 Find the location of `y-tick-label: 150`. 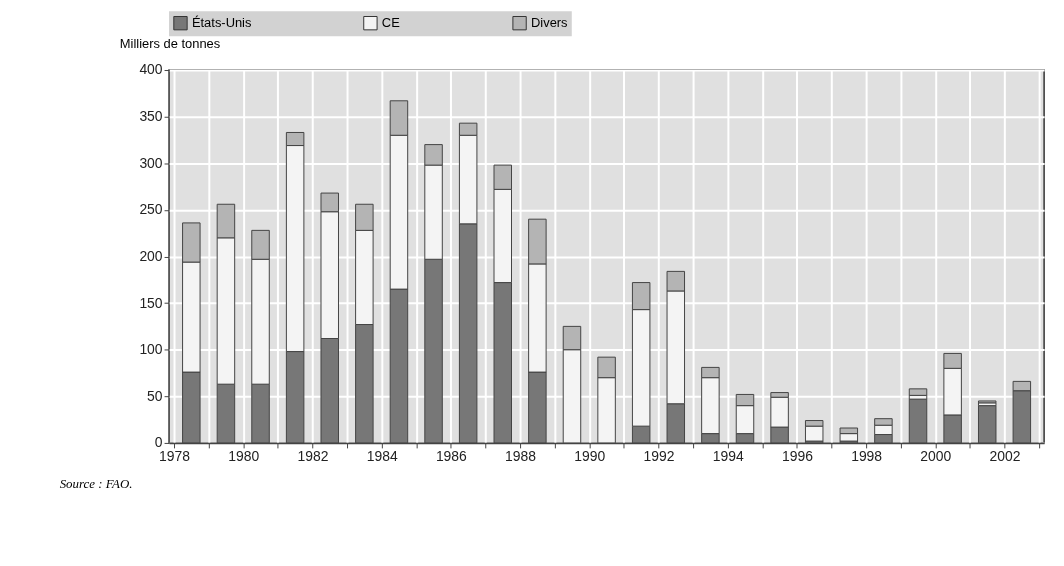

y-tick-label: 150 is located at coordinates (151, 302).